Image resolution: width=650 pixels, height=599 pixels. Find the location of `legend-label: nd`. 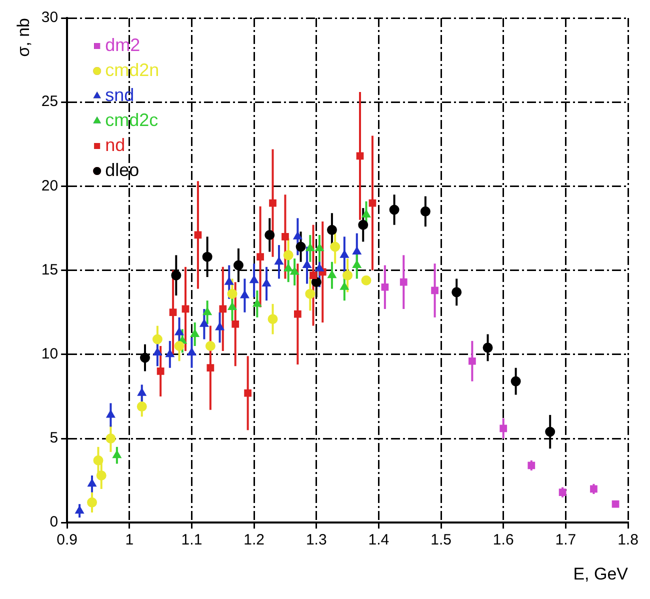

legend-label: nd is located at coordinates (115, 144).